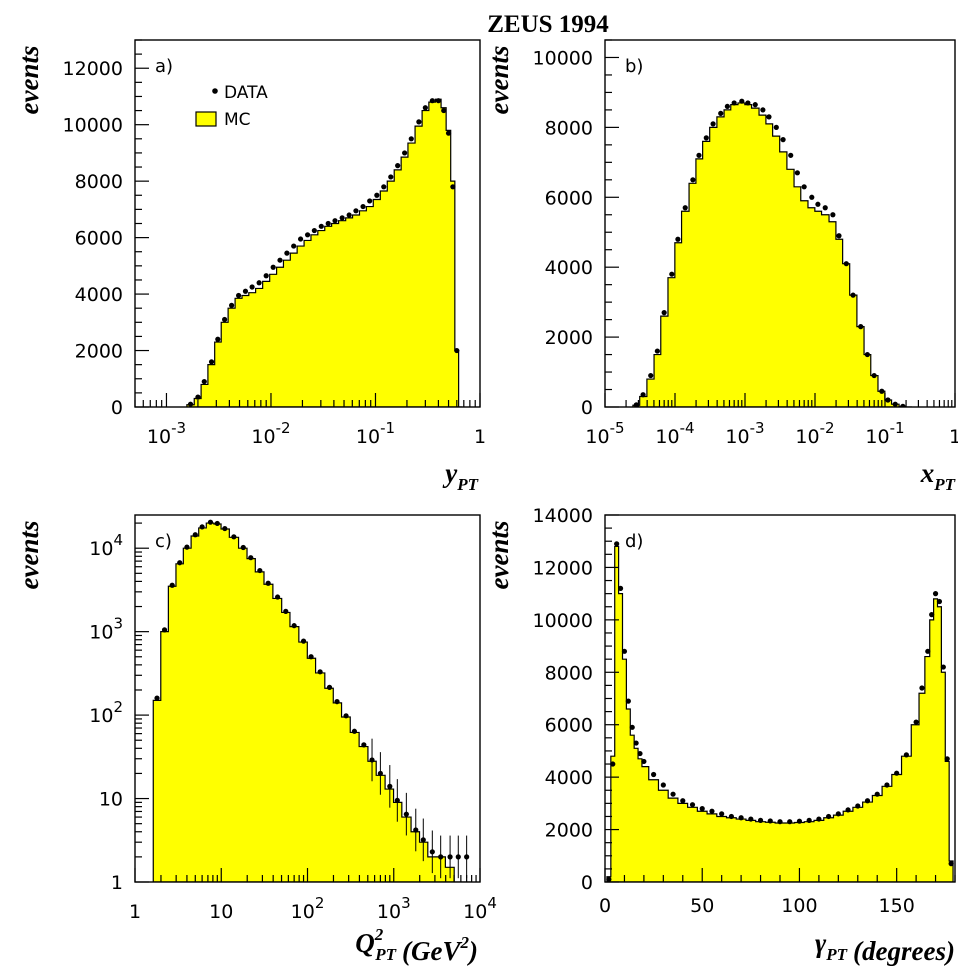 The width and height of the screenshot is (958, 966). Describe the element at coordinates (548, 24) in the screenshot. I see `figure-title: ZEUS 1994` at that location.